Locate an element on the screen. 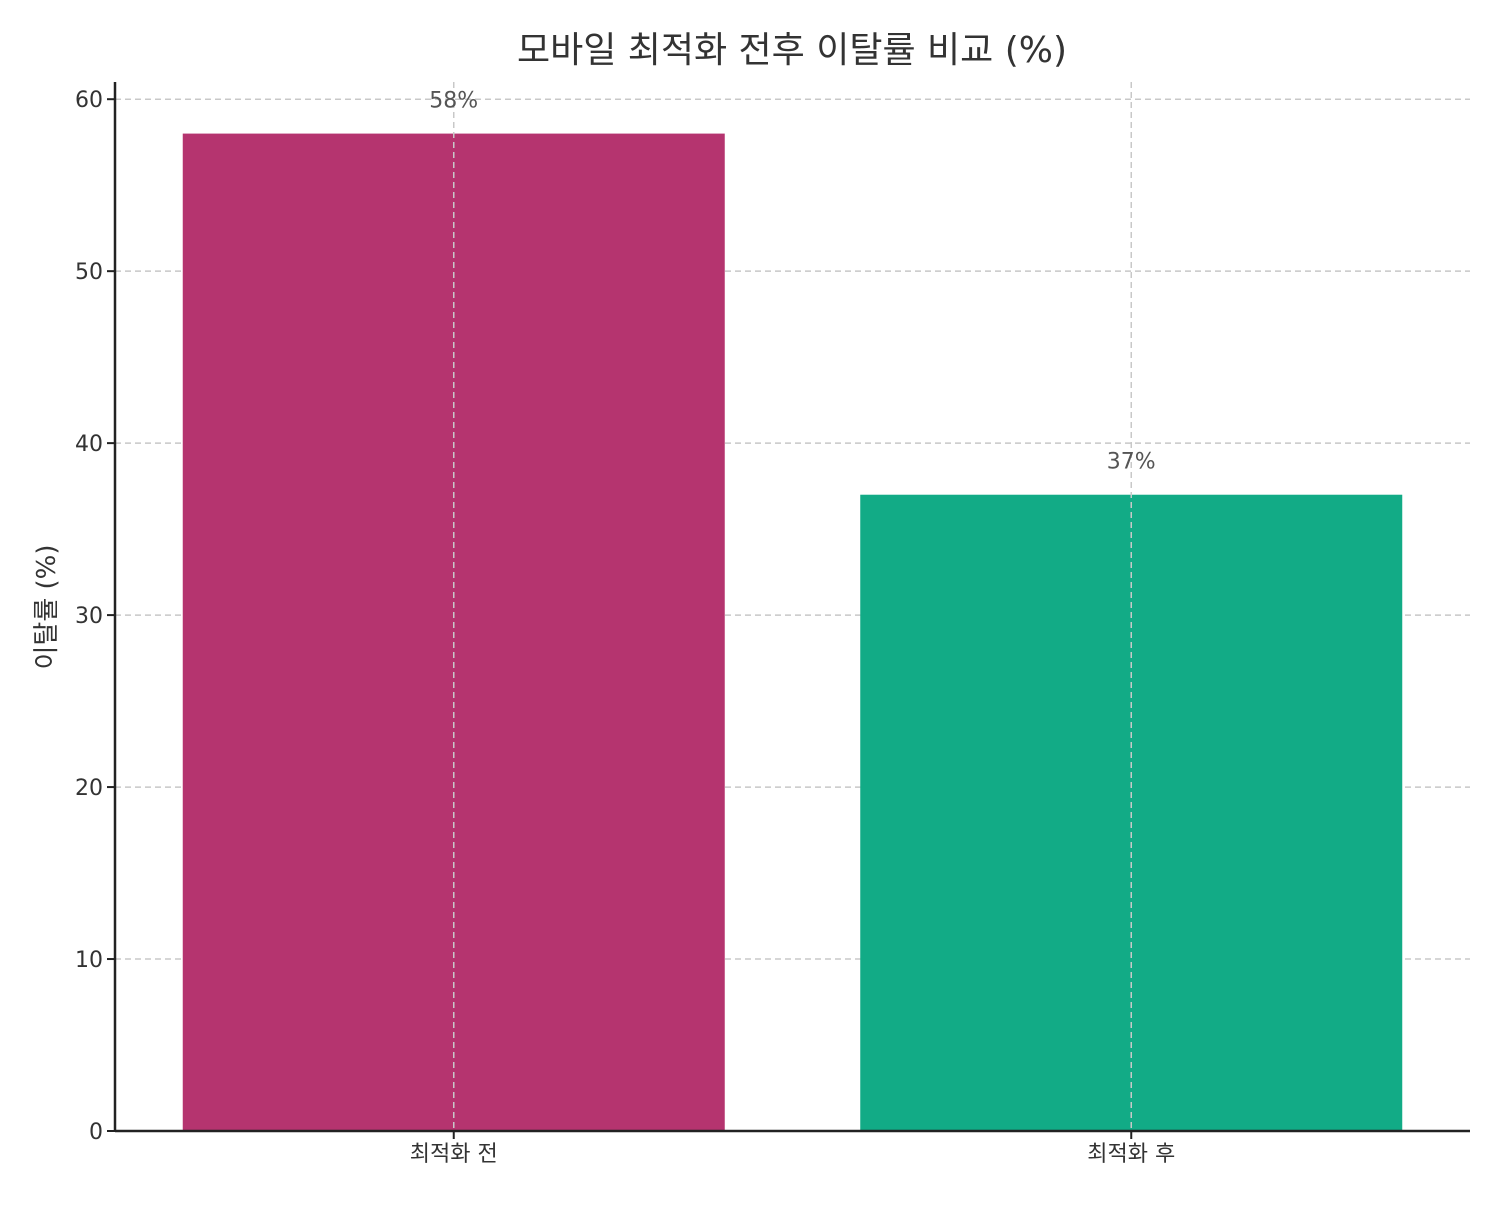 Image resolution: width=1500 pixels, height=1205 pixels. y-tick-label: 60 is located at coordinates (89, 100).